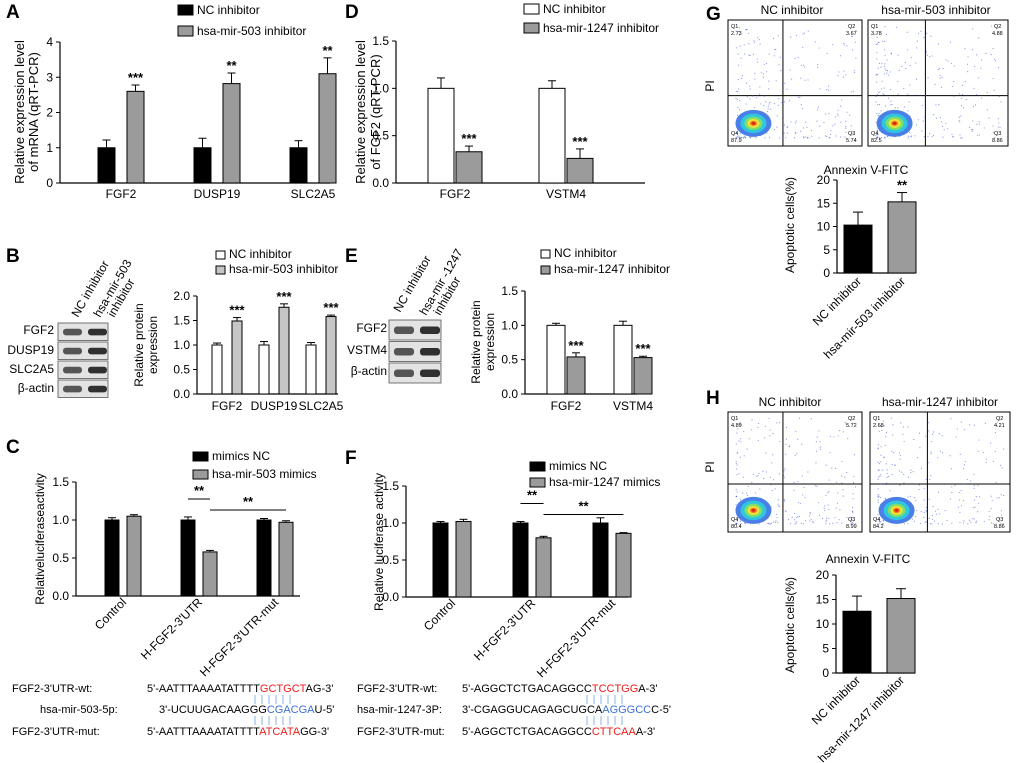 The image size is (1020, 763). Describe the element at coordinates (220, 270) in the screenshot. I see `chart-b-legend-swatch` at that location.